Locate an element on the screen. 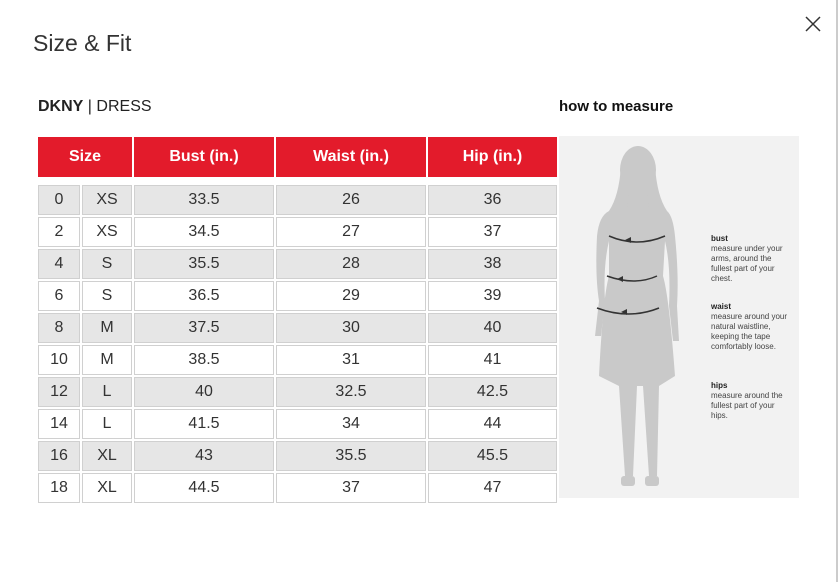  table-cell: 32.5 is located at coordinates (351, 392).